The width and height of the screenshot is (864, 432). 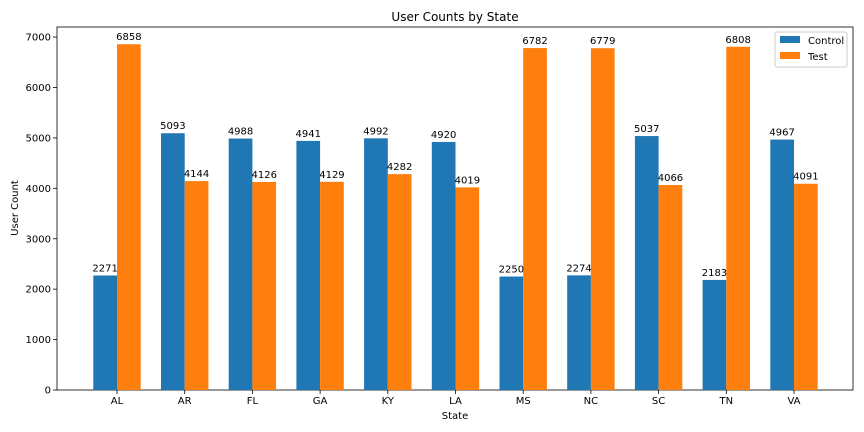 What do you see at coordinates (670, 287) in the screenshot?
I see `bar-test-sc` at bounding box center [670, 287].